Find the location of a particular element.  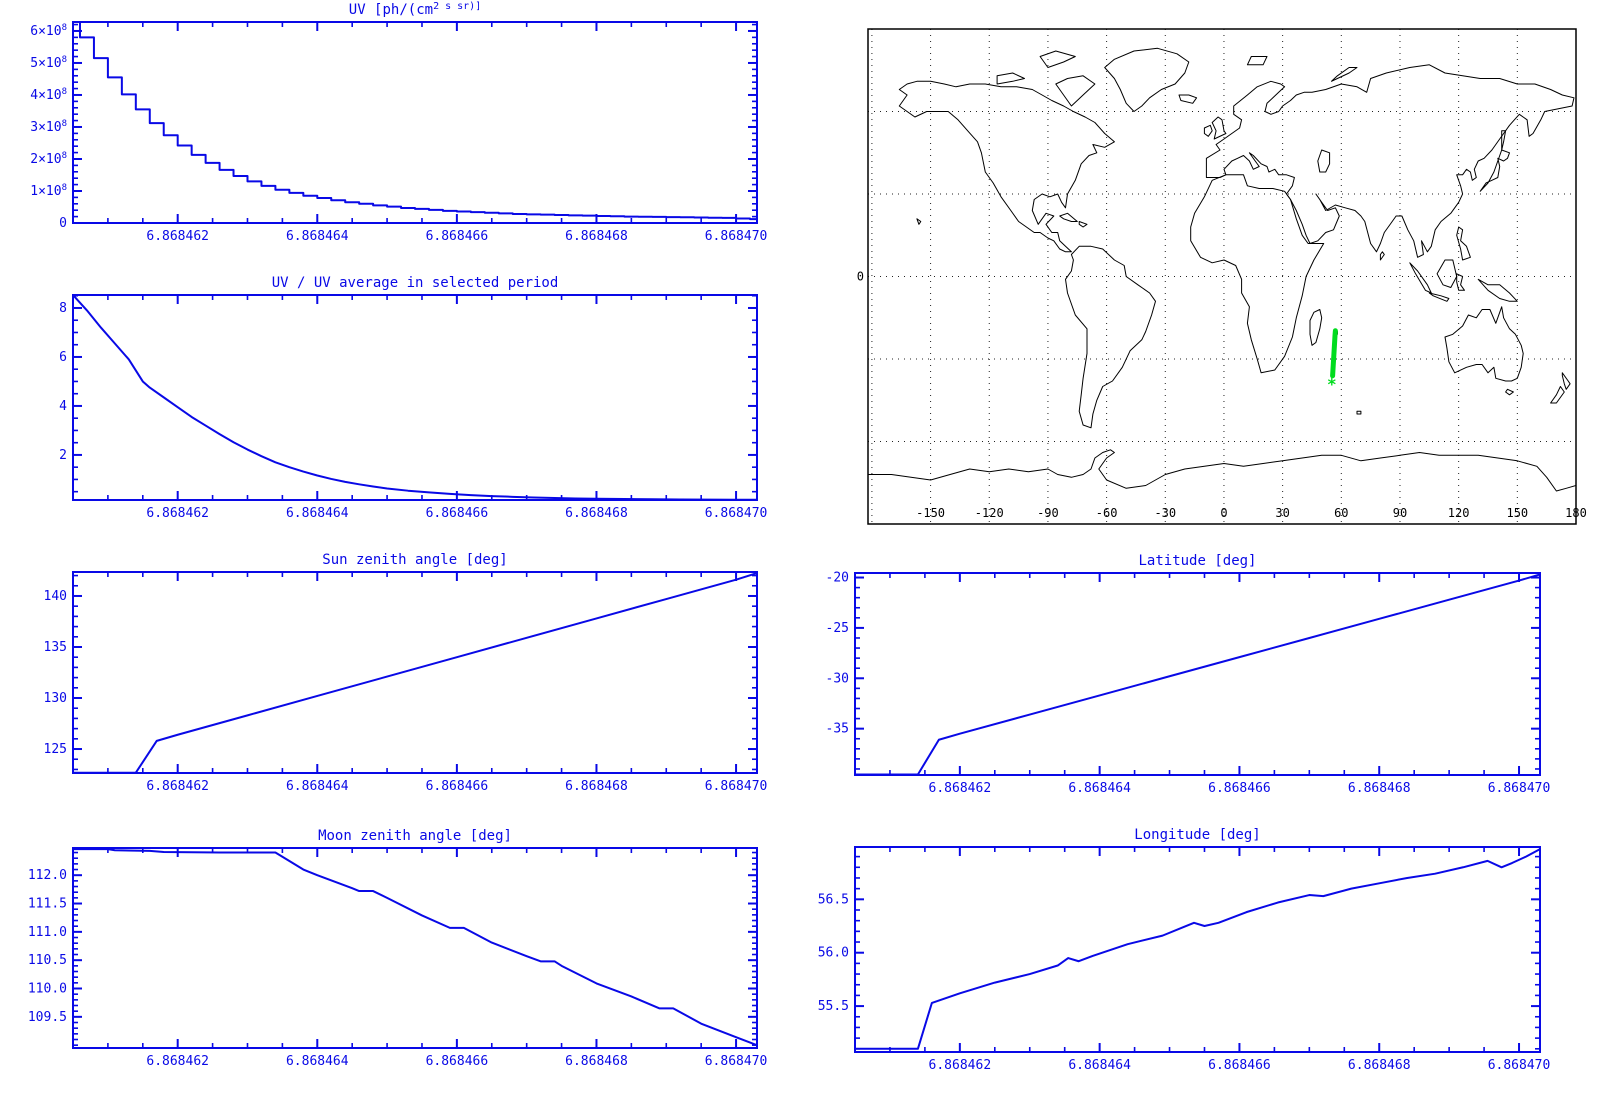

coast-madagascar is located at coordinates (1316, 327).